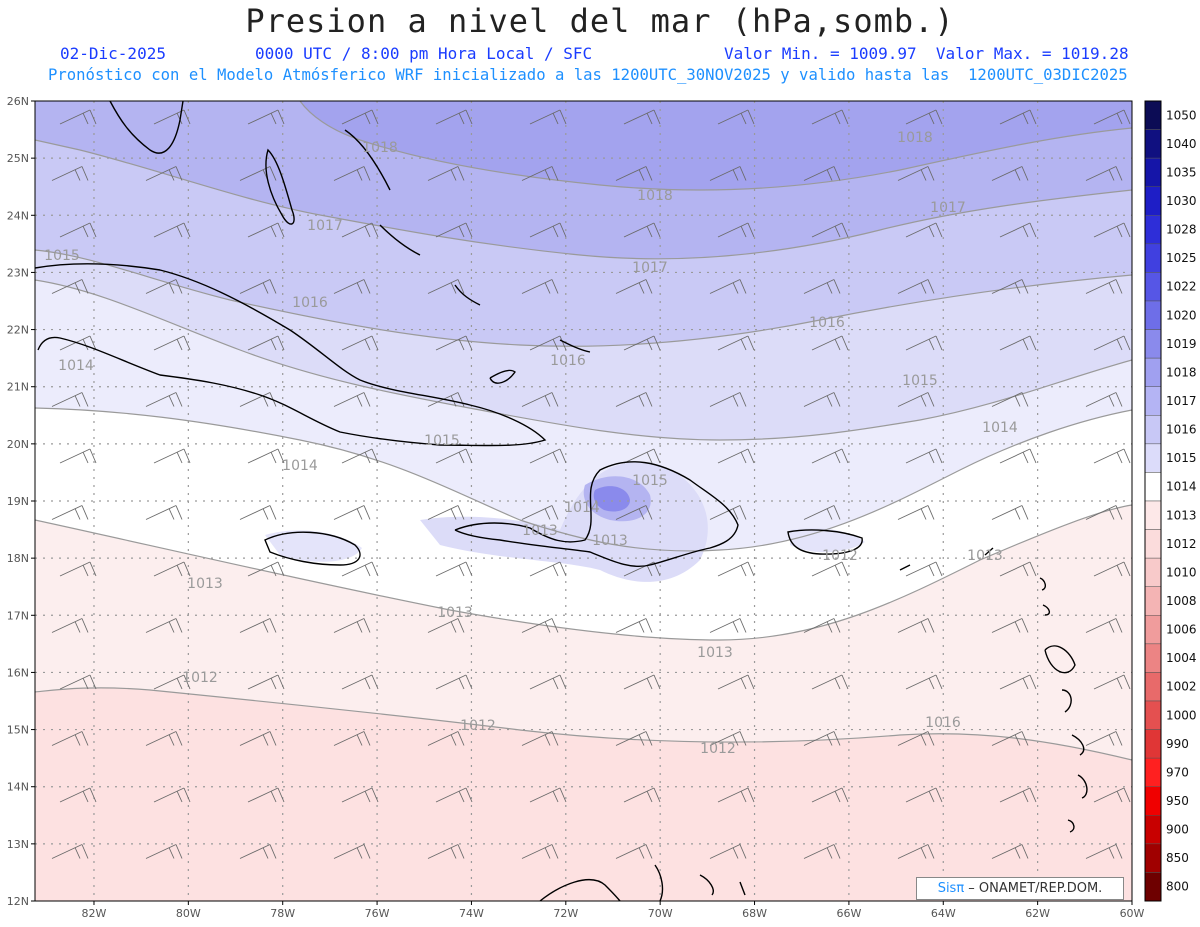  What do you see at coordinates (18, 615) in the screenshot?
I see `lat-label: 17N` at bounding box center [18, 615].